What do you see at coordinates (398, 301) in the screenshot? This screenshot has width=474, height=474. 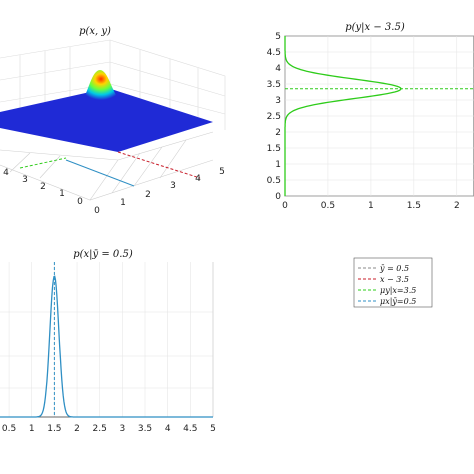 I see `legend-label: μx|ȳ=0.5` at bounding box center [398, 301].